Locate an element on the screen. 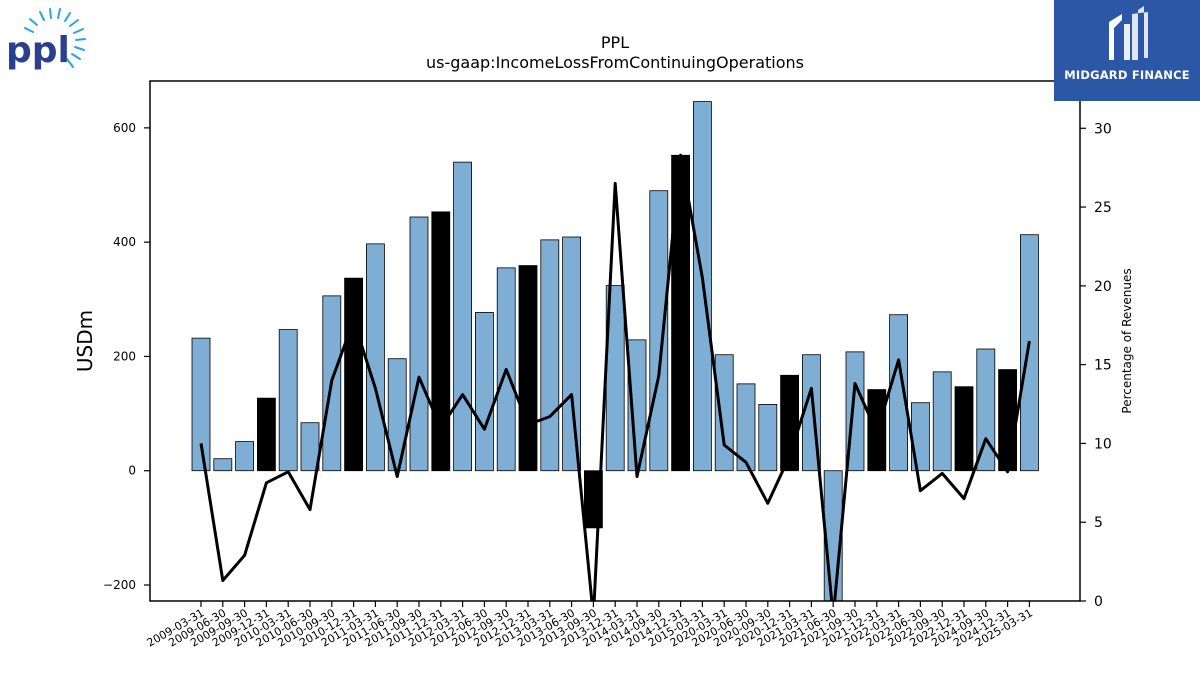  y-axis-left: −200 0 200 400 600 is located at coordinates (126, 356).